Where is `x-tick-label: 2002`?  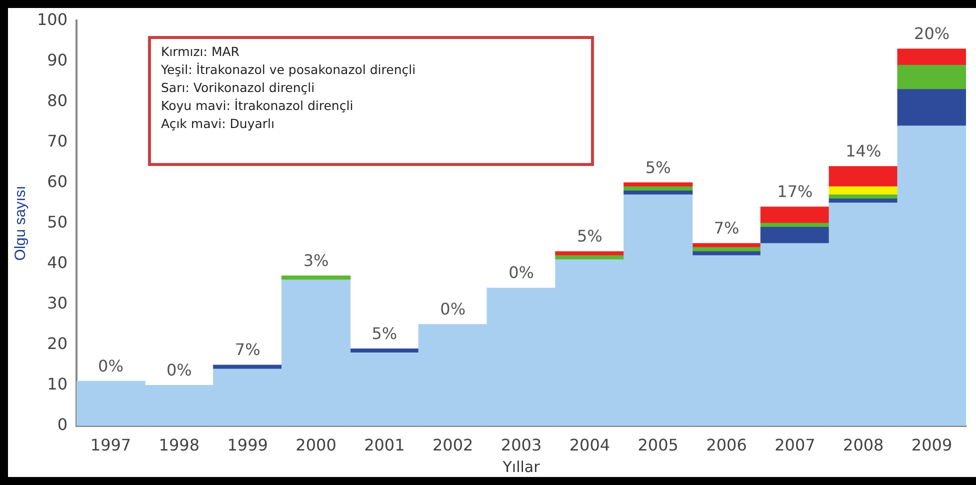 x-tick-label: 2002 is located at coordinates (453, 445).